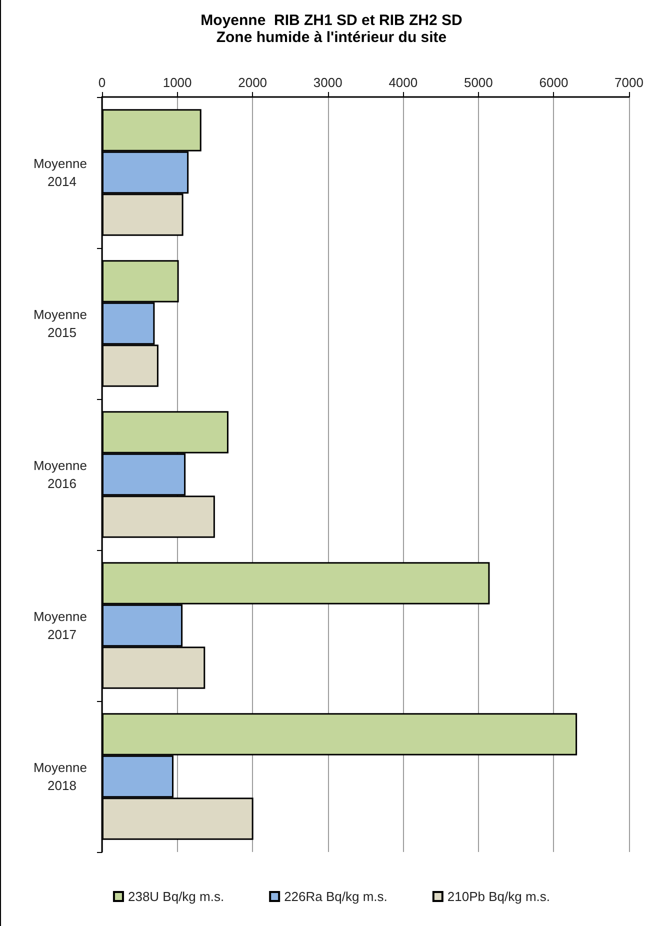 The image size is (662, 926). What do you see at coordinates (253, 82) in the screenshot?
I see `x-tick-label: 2000` at bounding box center [253, 82].